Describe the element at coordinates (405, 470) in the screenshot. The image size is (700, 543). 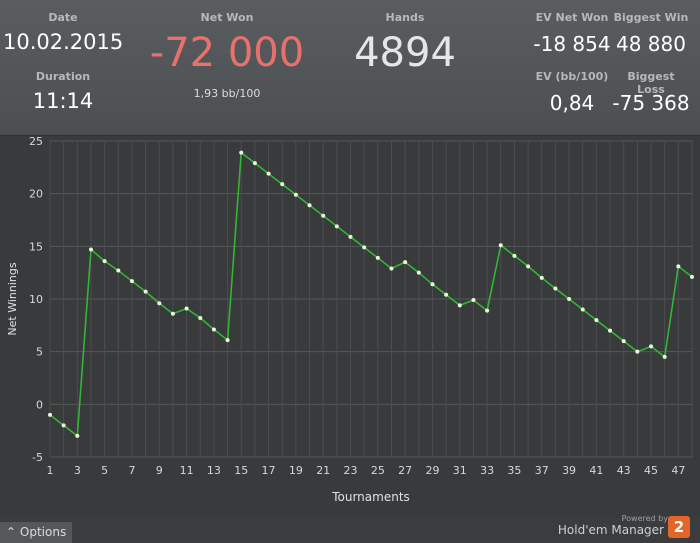
I see `x-tick-label: 27` at that location.